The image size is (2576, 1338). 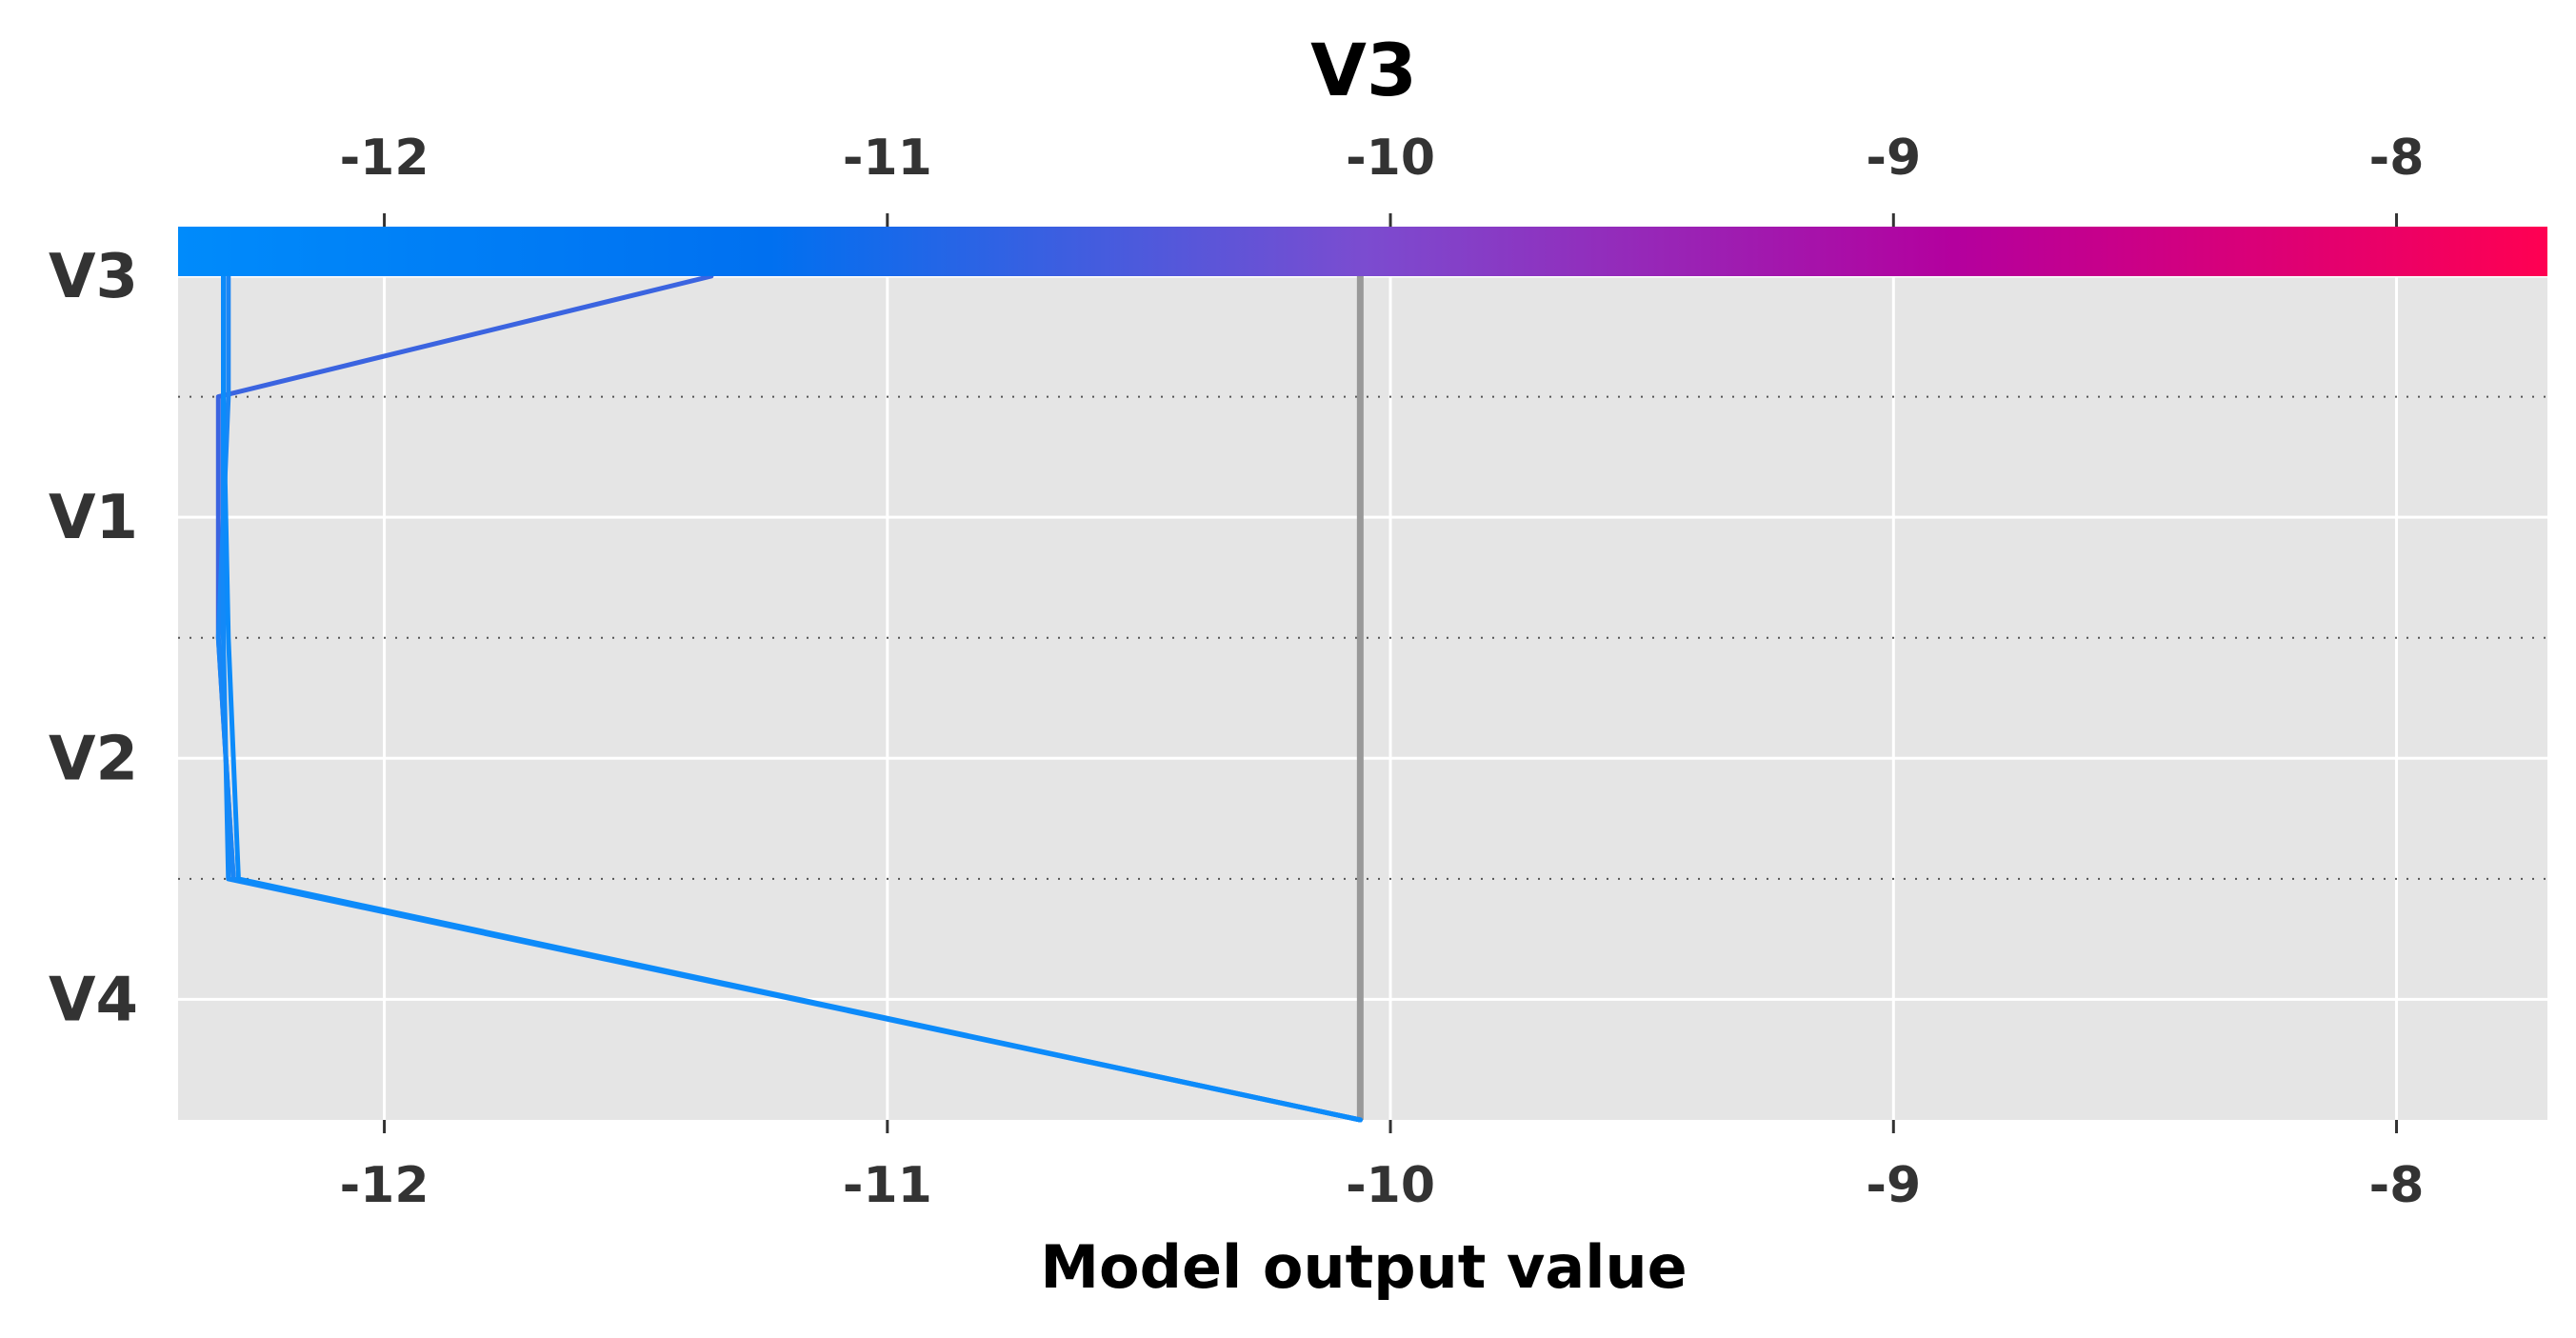 I want to click on x-tick-label-top: -11, so click(x=887, y=158).